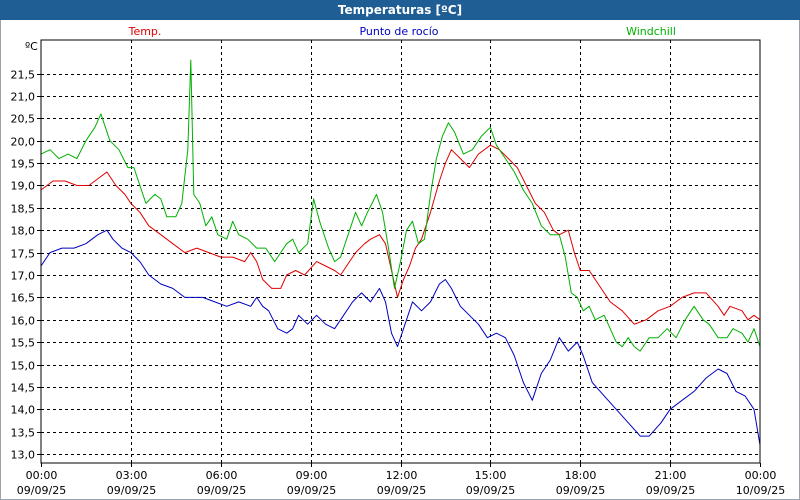 The width and height of the screenshot is (800, 500). I want to click on legend-item-punto-de-roc-o: Punto de rocío, so click(398, 31).